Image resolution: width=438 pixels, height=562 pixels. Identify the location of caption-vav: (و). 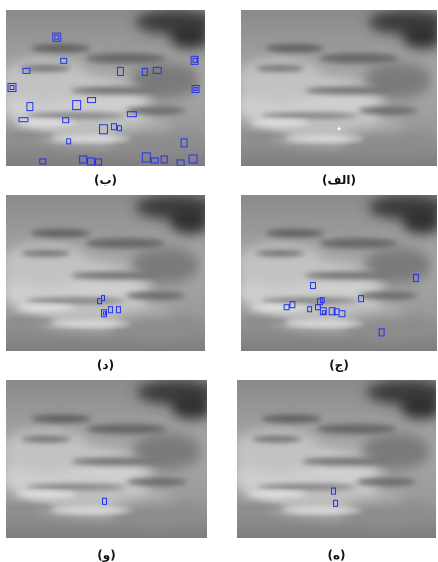
(106, 555).